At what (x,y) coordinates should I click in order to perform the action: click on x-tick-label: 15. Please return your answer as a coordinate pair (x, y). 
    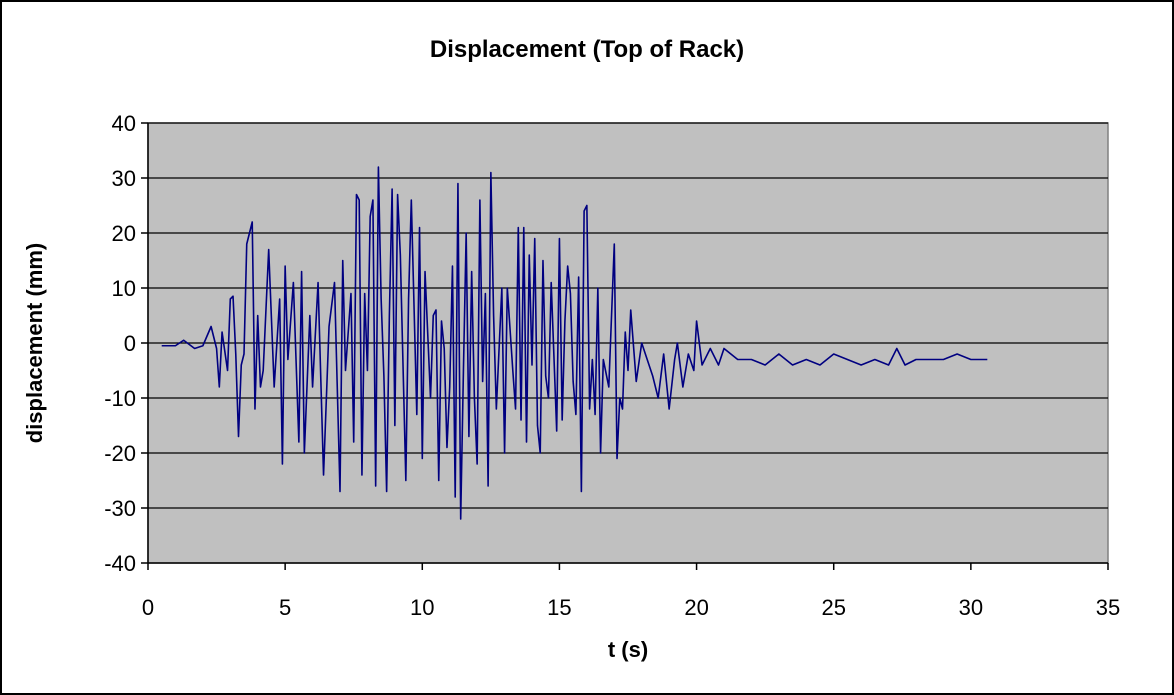
    Looking at the image, I should click on (559, 607).